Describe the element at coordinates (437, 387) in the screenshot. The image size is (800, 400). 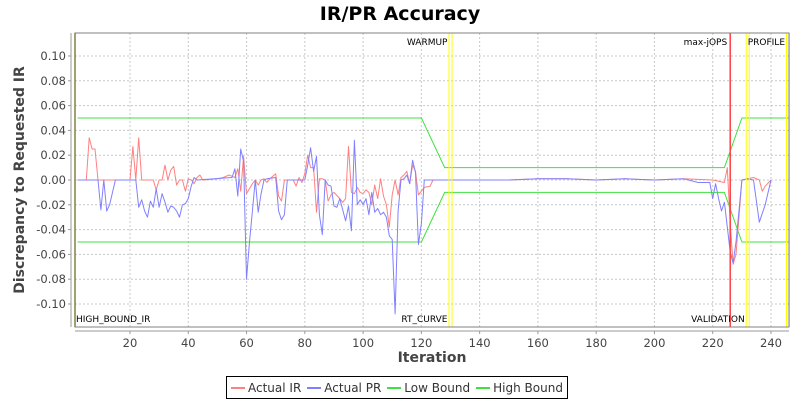
I see `legend-label: Low Bound` at that location.